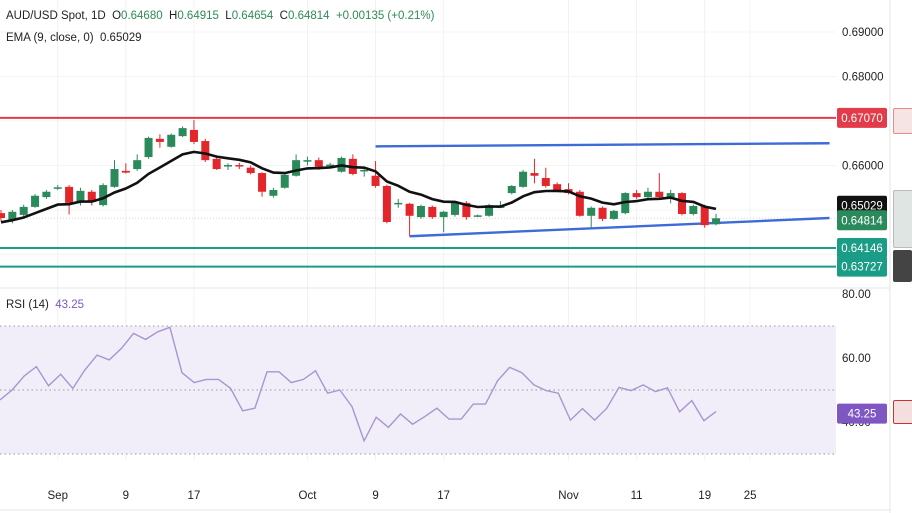 The width and height of the screenshot is (912, 513). I want to click on low-value: 0.64654, so click(252, 16).